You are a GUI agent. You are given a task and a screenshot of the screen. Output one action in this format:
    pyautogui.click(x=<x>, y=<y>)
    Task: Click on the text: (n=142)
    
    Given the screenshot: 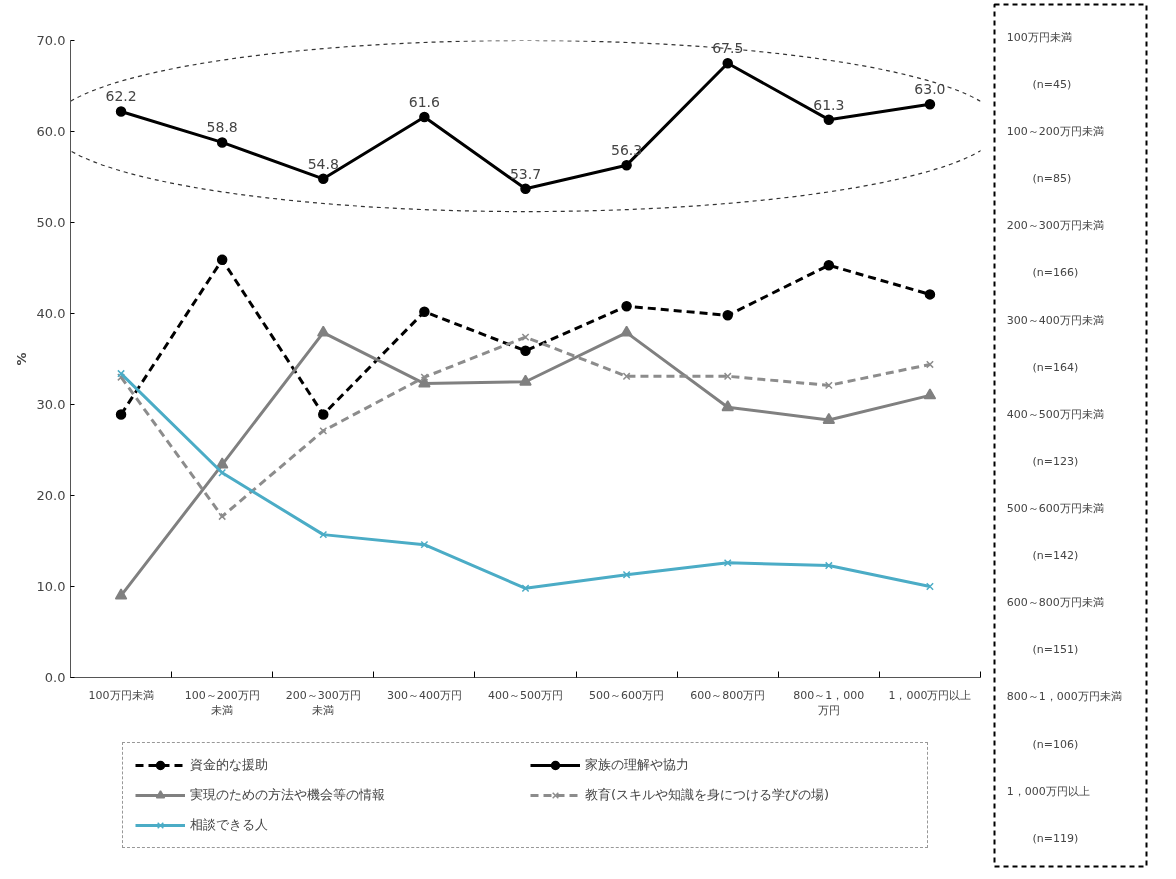 What is the action you would take?
    pyautogui.click(x=1055, y=556)
    